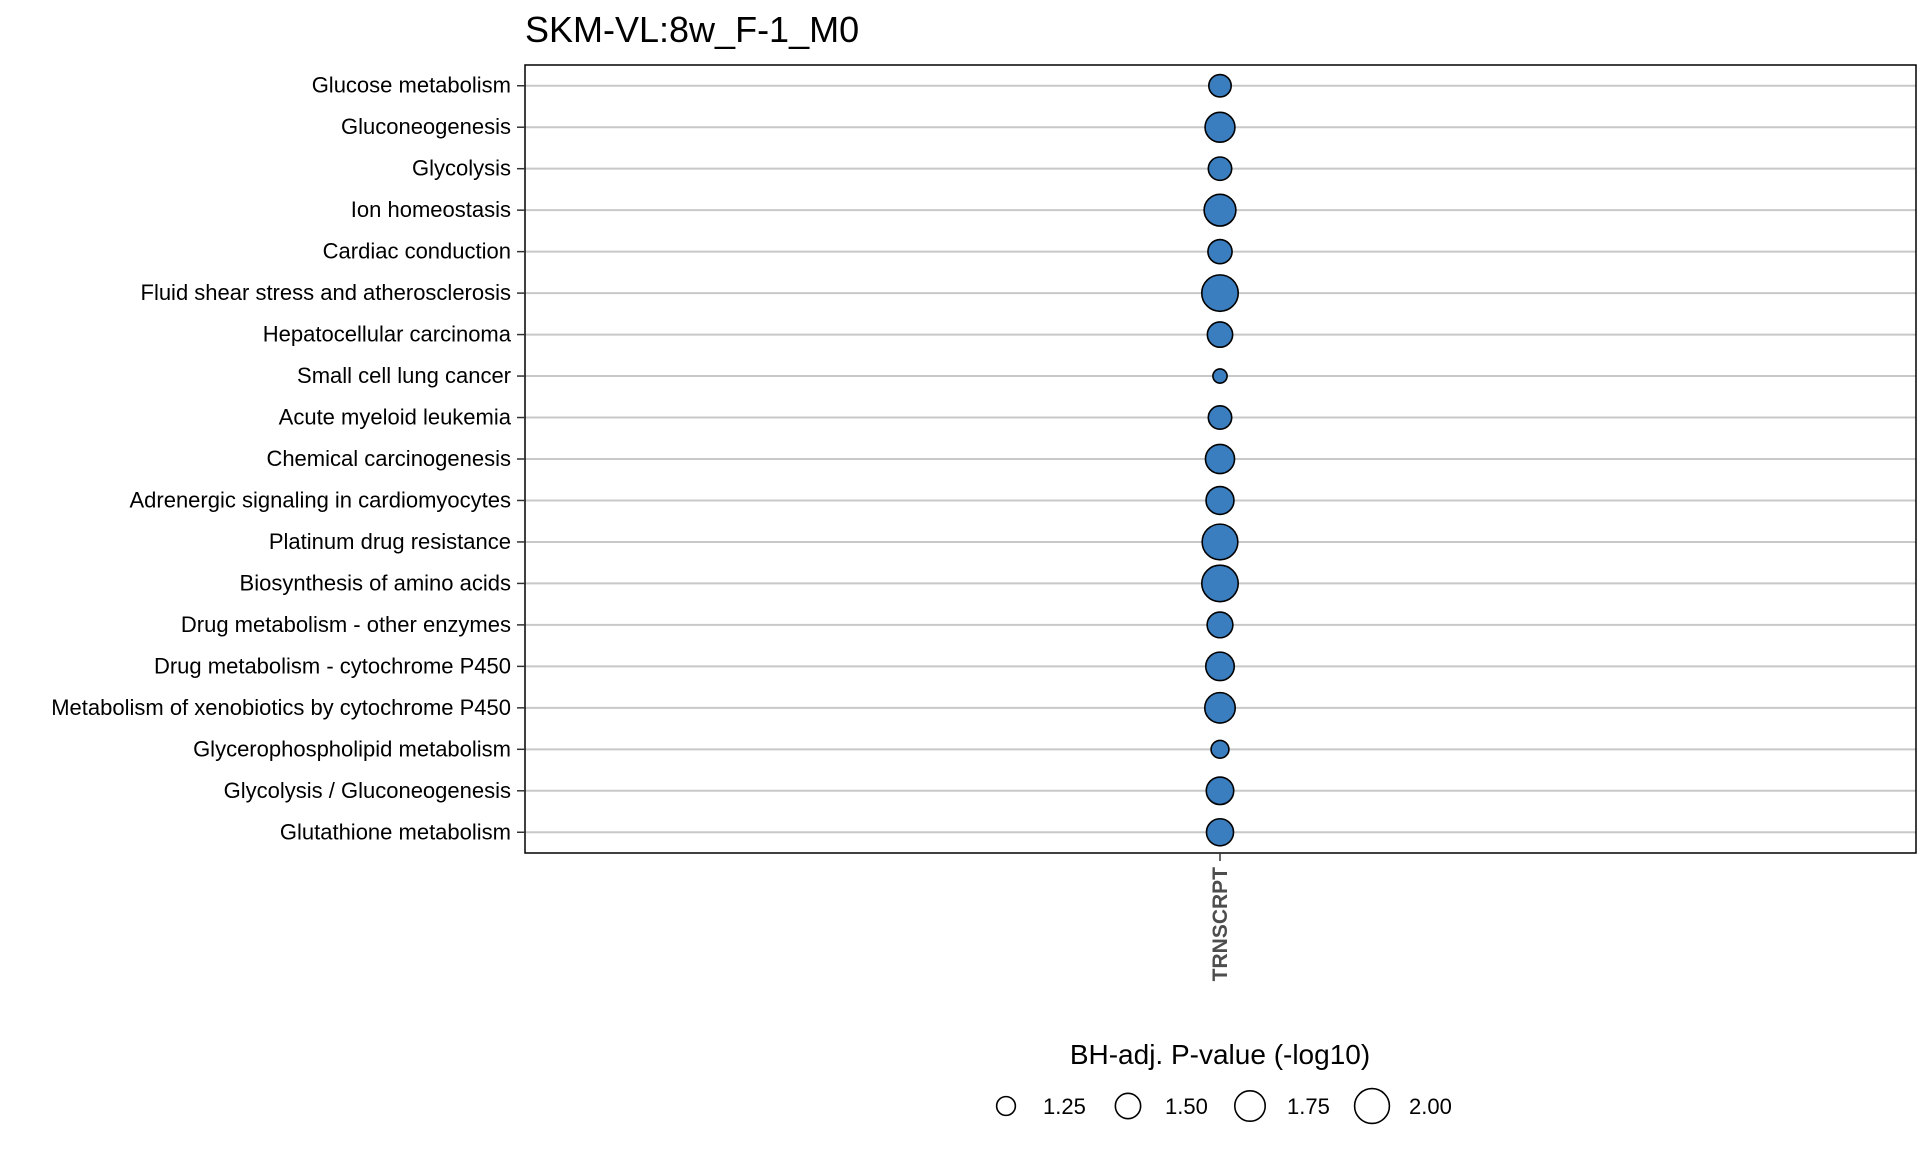 This screenshot has width=1920, height=1152. I want to click on point-glycolysis, so click(1220, 169).